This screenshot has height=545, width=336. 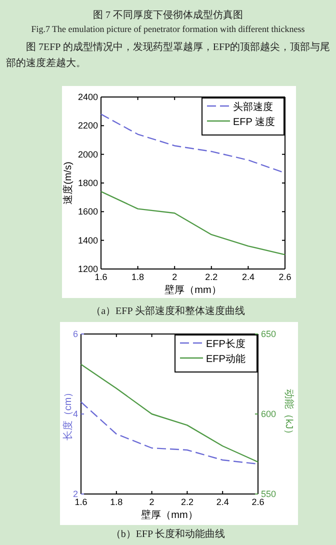 I want to click on y-tick-label: 1800, so click(x=88, y=183).